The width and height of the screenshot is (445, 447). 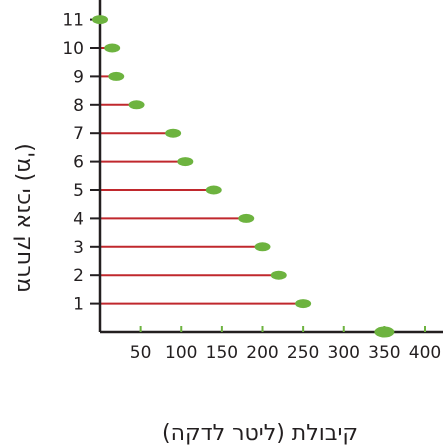 I want to click on y-tick-label: 9, so click(x=78, y=77).